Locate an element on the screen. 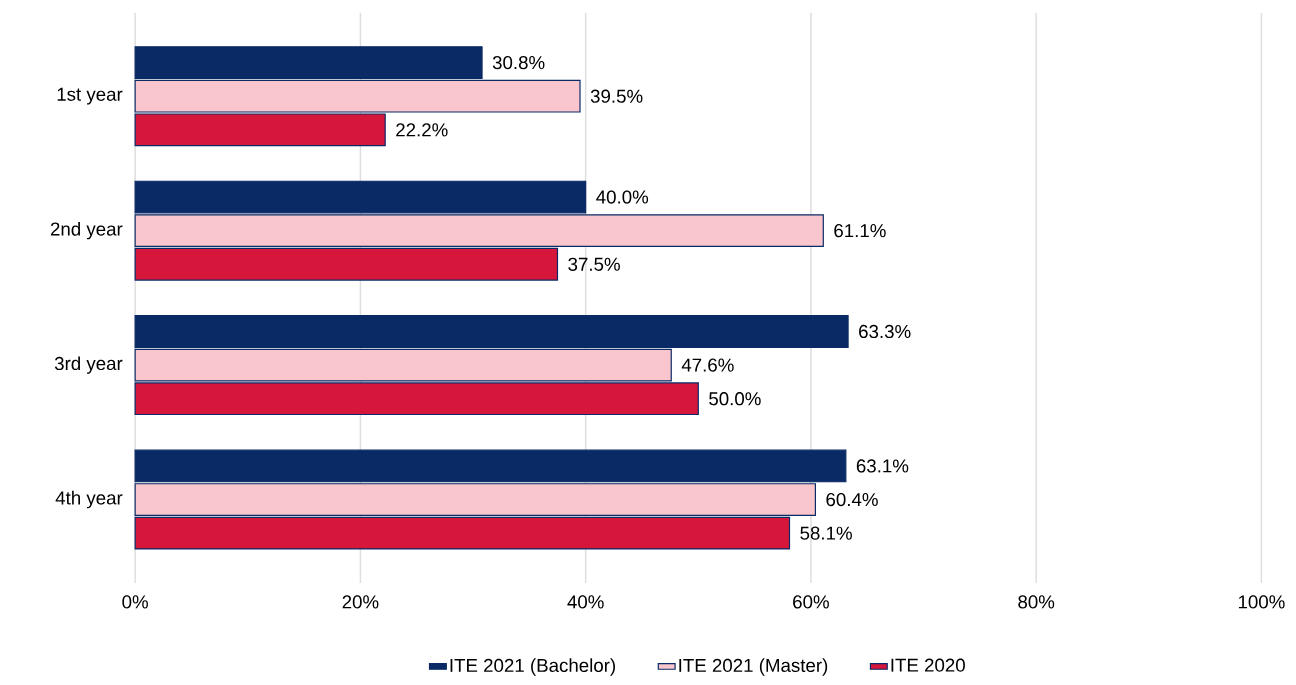 This screenshot has height=685, width=1296. data-label: 40.0% is located at coordinates (622, 197).